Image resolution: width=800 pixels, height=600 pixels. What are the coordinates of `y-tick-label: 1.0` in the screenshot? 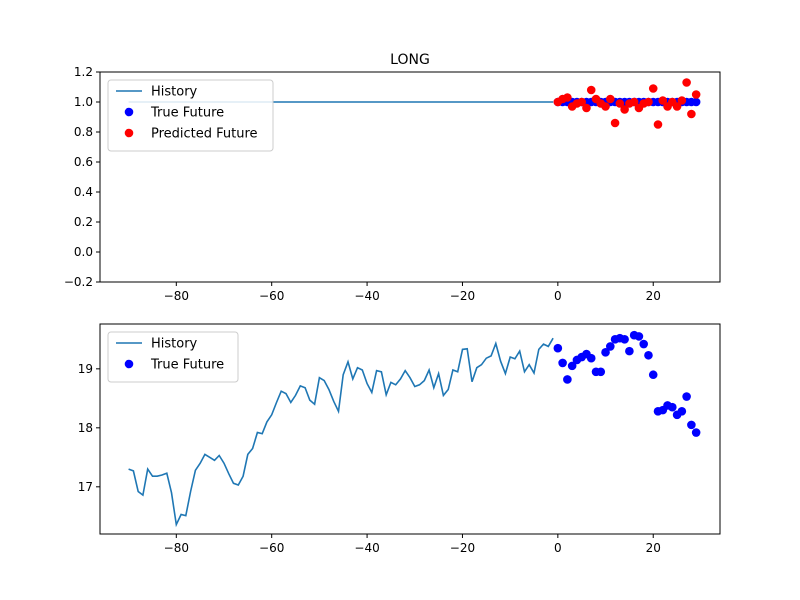 It's located at (83, 102).